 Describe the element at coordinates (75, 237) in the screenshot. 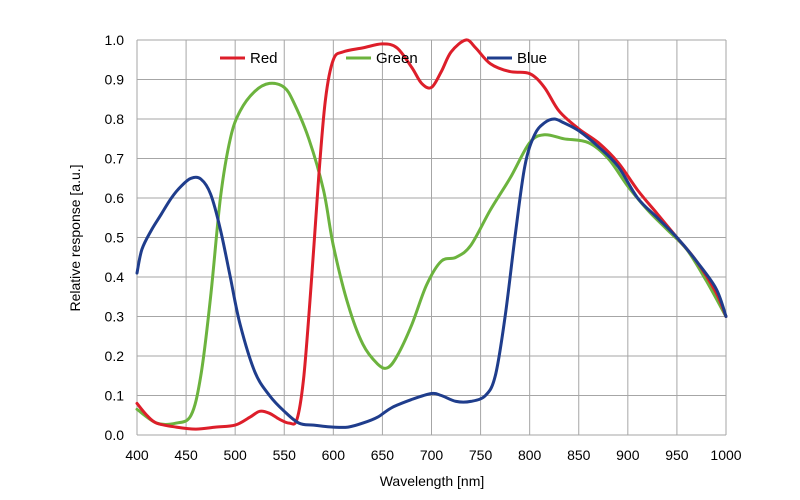

I see `y-axis-label: Relative response [a.u.]` at that location.